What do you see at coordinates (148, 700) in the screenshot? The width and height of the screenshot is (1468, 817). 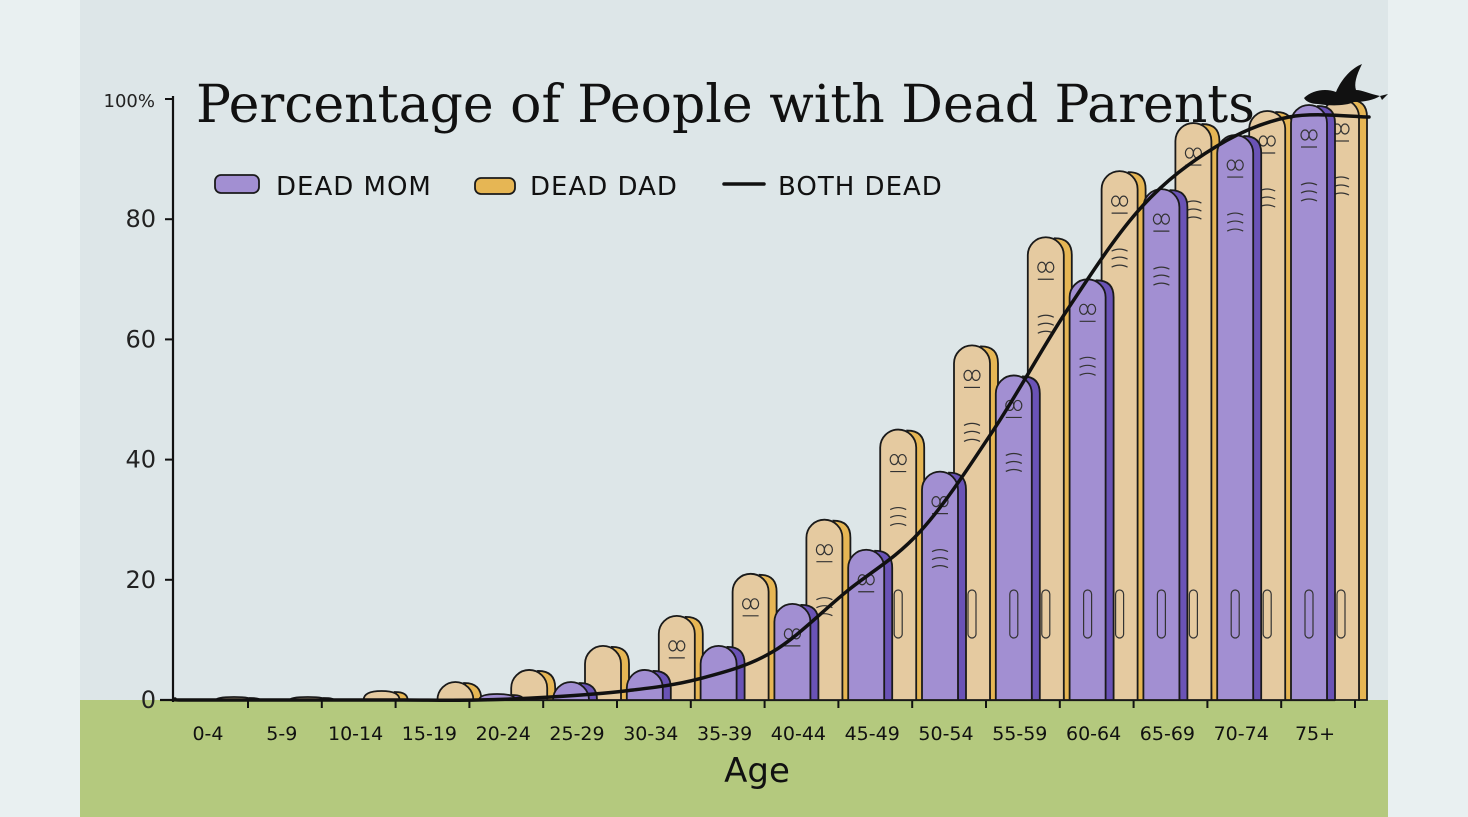 I see `y-tick-label: 0` at bounding box center [148, 700].